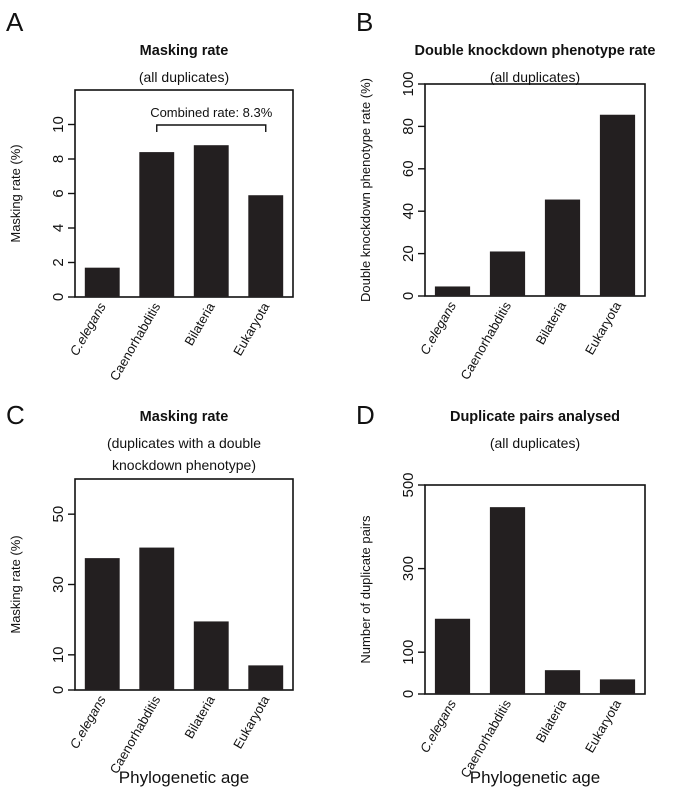 The width and height of the screenshot is (684, 800). What do you see at coordinates (408, 211) in the screenshot?
I see `panel-b-y-tick-label: 40` at bounding box center [408, 211].